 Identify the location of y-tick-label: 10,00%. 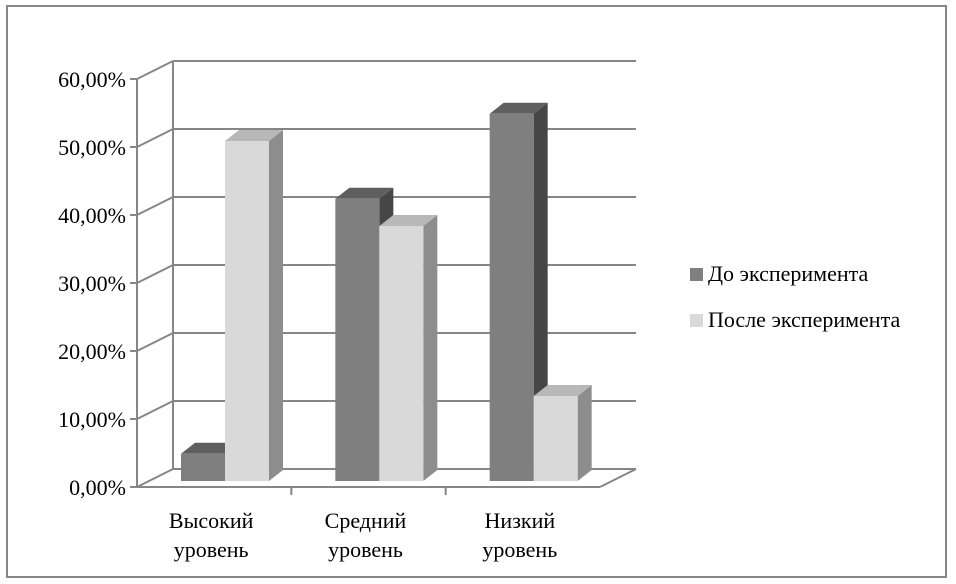
(92, 419).